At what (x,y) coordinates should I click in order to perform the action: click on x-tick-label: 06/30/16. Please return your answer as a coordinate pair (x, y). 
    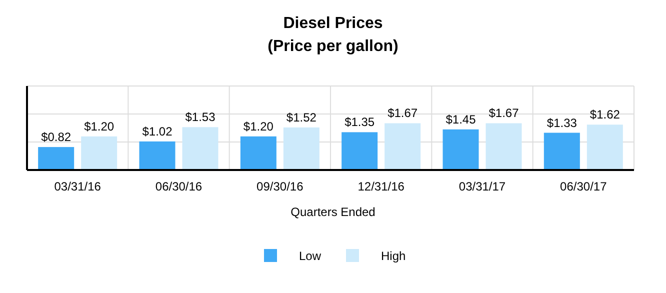
    Looking at the image, I should click on (178, 187).